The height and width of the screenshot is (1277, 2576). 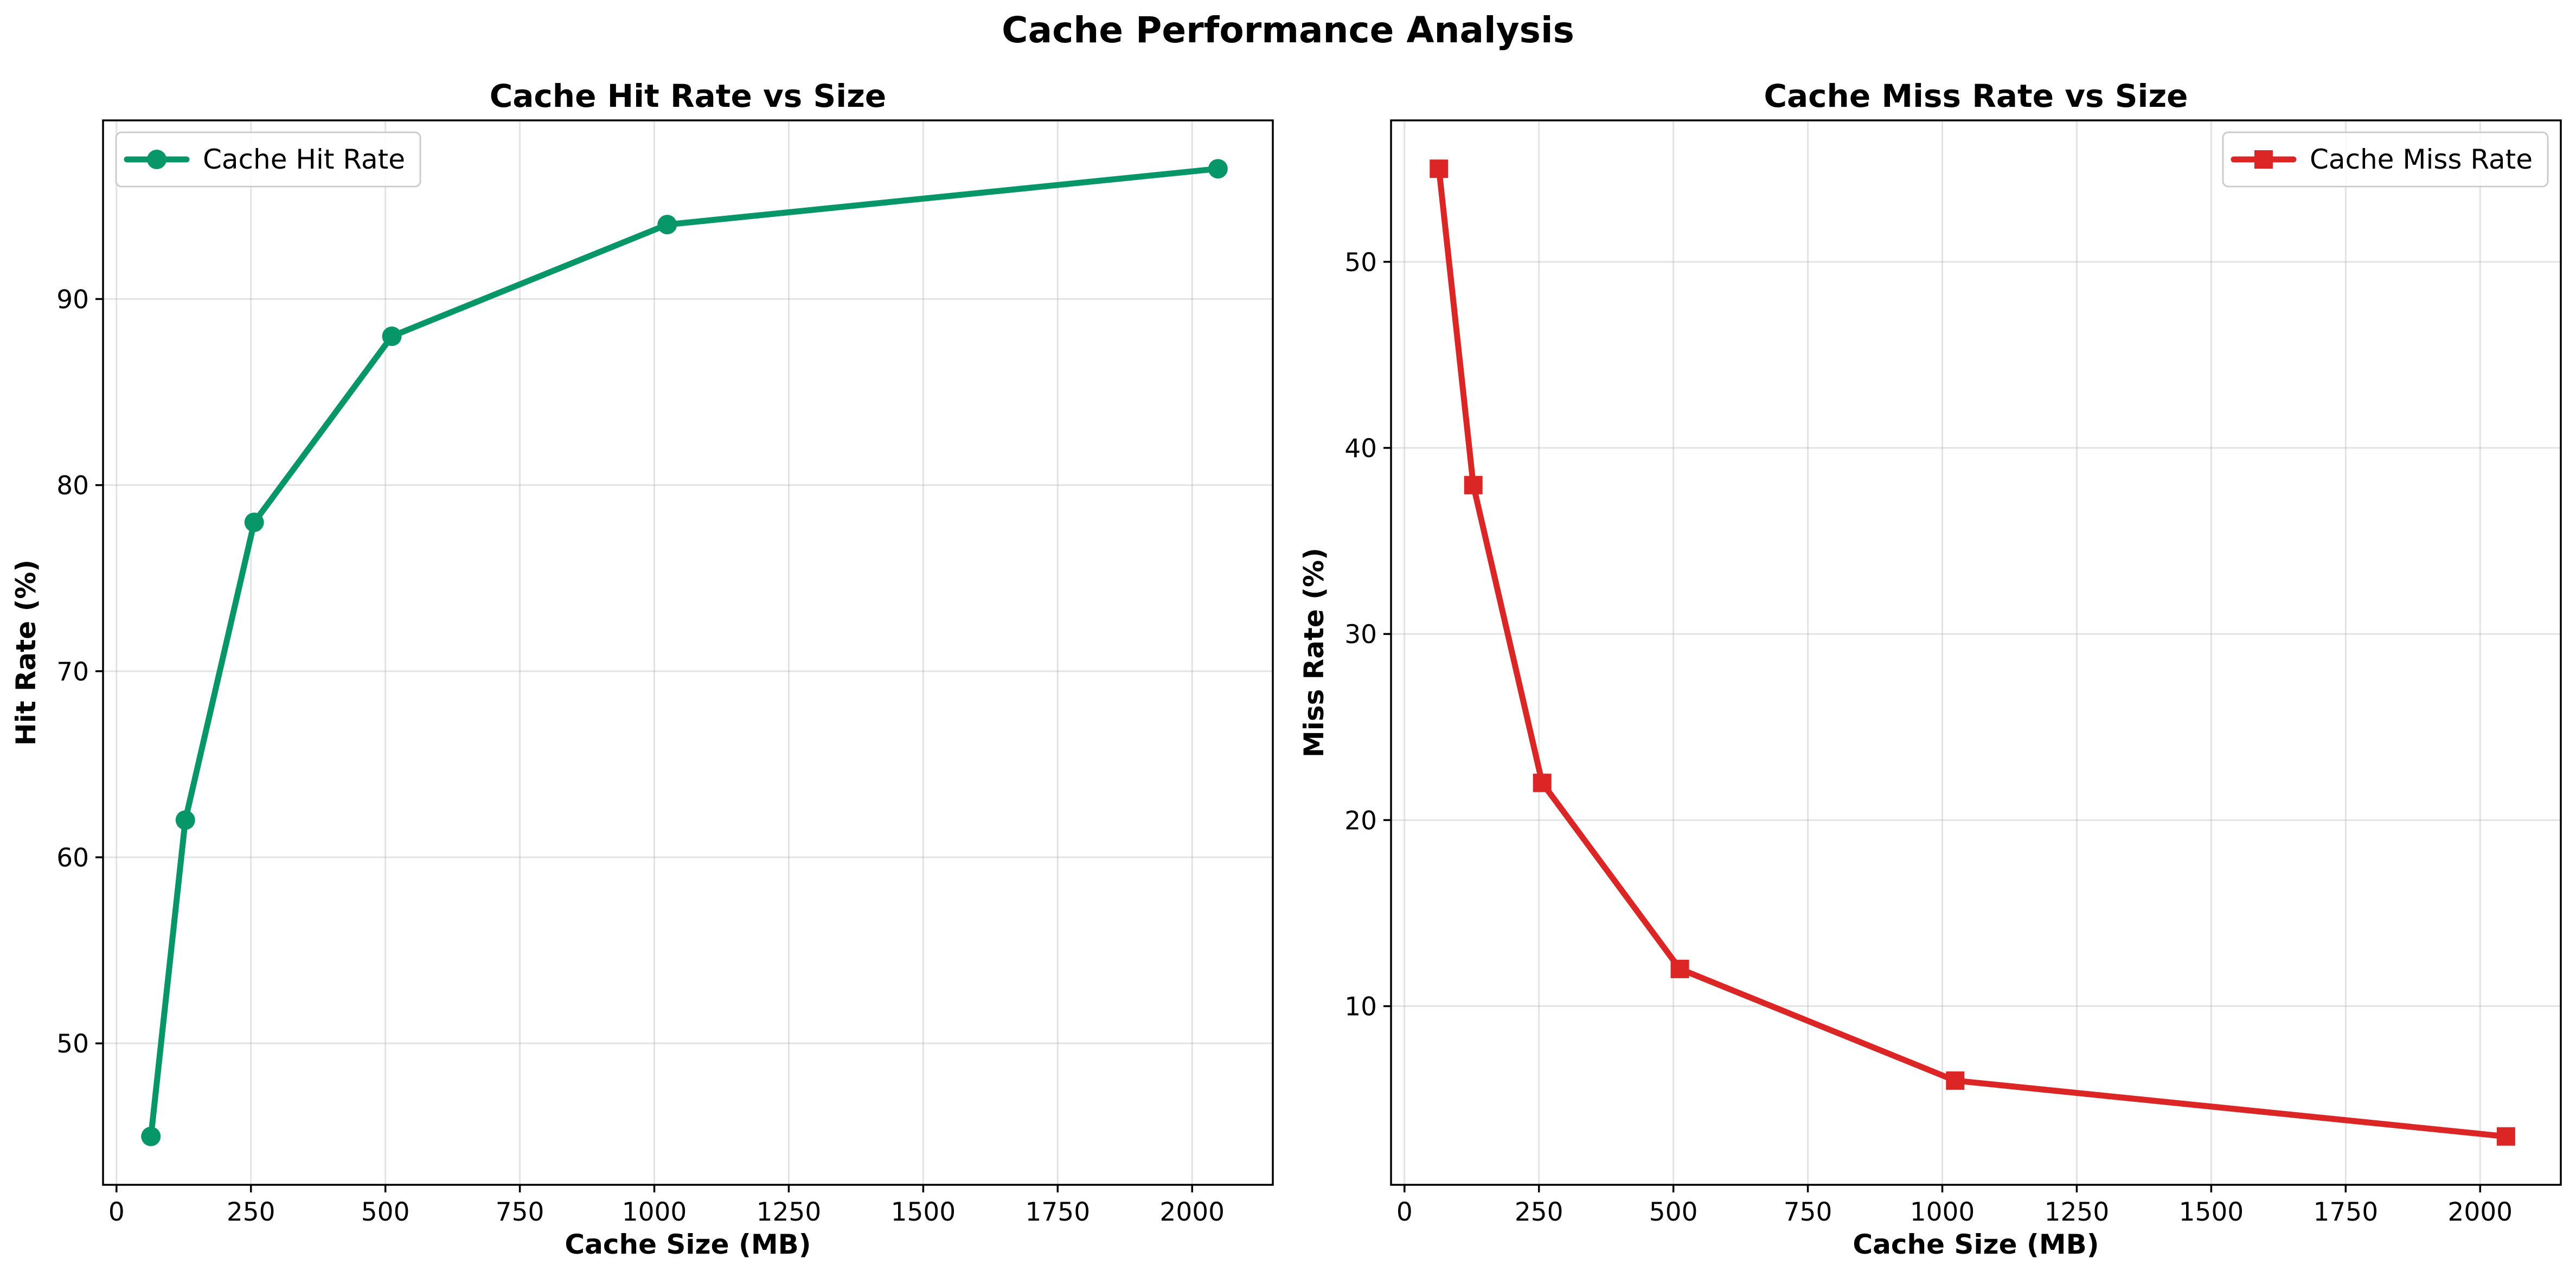 What do you see at coordinates (1314, 653) in the screenshot?
I see `y-axis-label: Miss Rate (%)` at bounding box center [1314, 653].